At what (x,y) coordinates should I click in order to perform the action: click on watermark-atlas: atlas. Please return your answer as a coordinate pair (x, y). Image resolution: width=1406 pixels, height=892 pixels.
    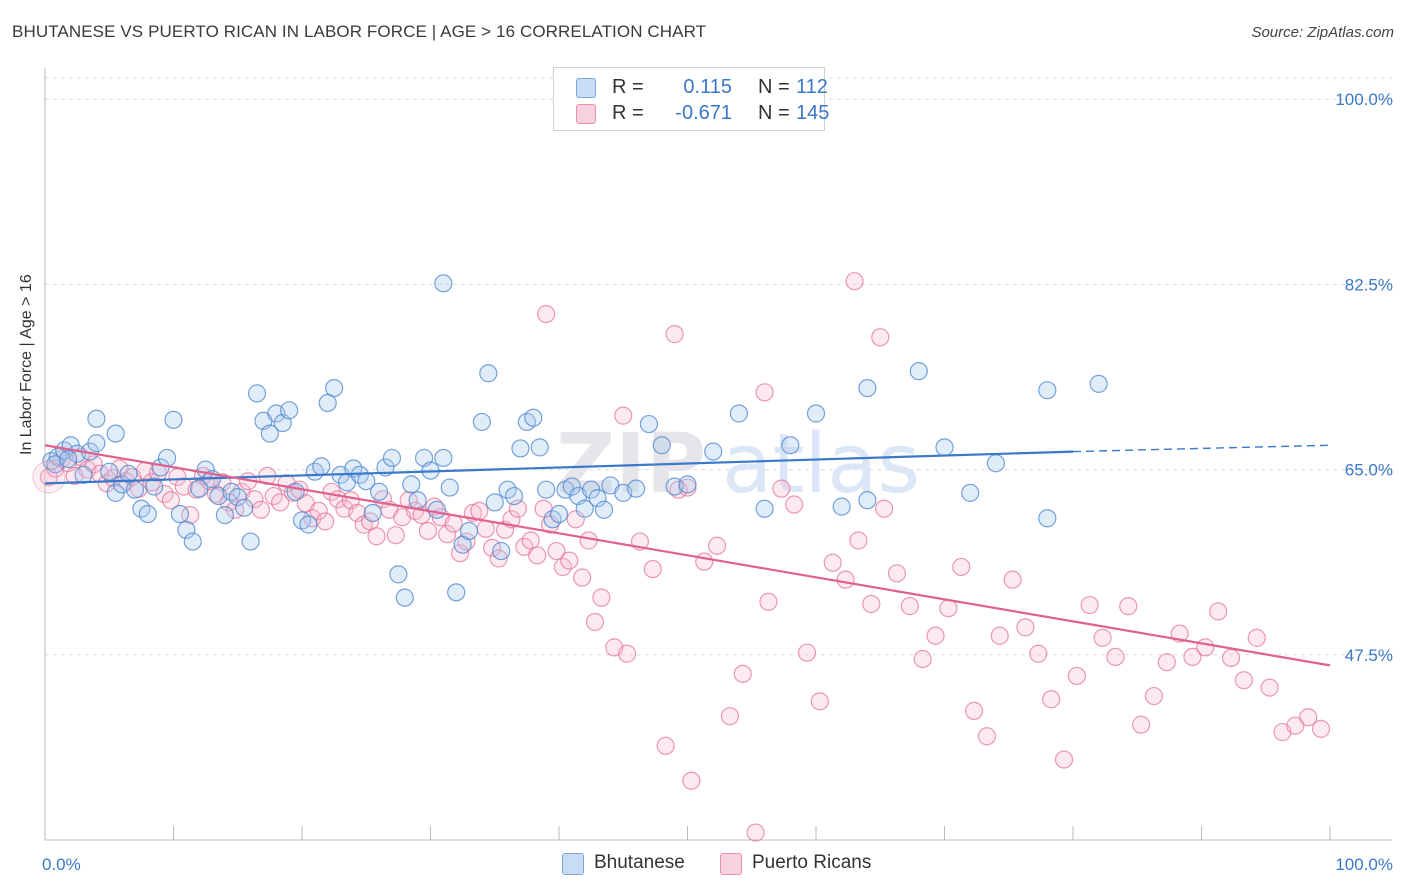
    Looking at the image, I should click on (821, 464).